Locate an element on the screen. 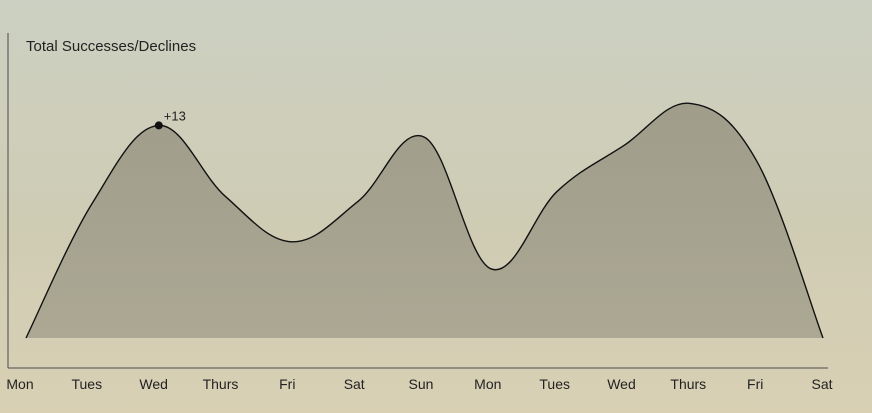 This screenshot has width=872, height=413. x-tick-label-7: Sun is located at coordinates (421, 384).